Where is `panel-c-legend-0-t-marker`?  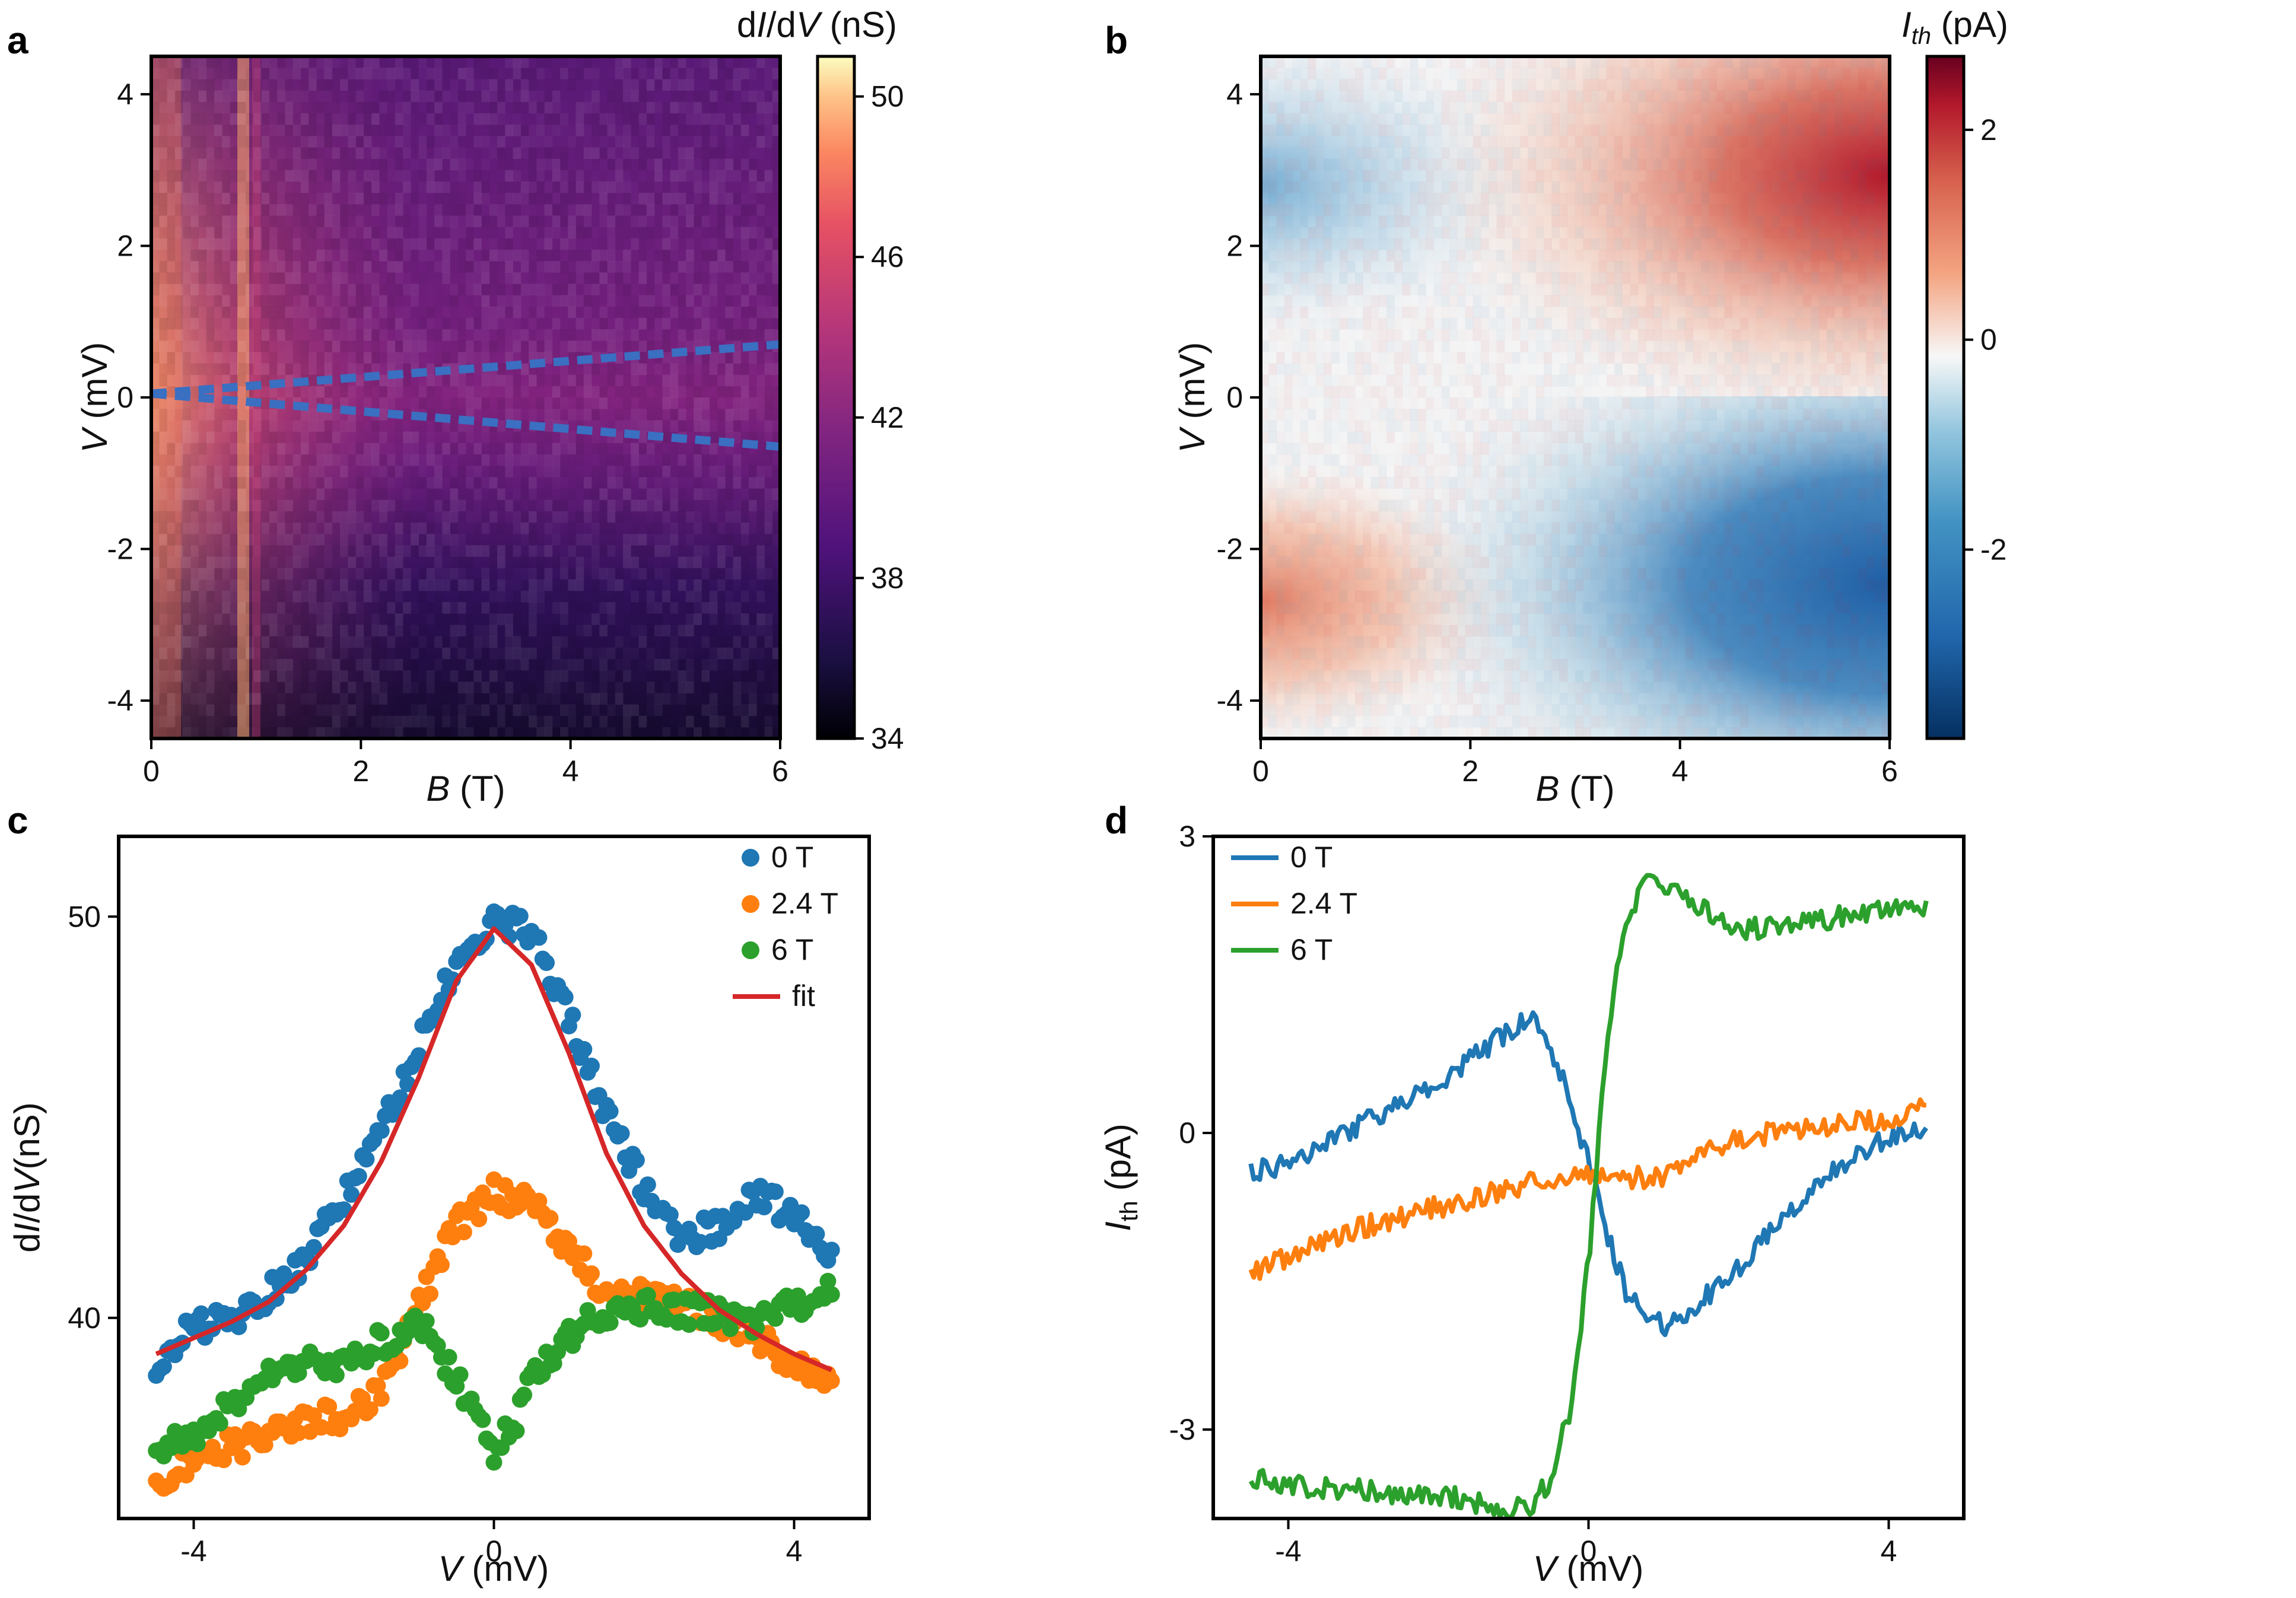 panel-c-legend-0-t-marker is located at coordinates (750, 858).